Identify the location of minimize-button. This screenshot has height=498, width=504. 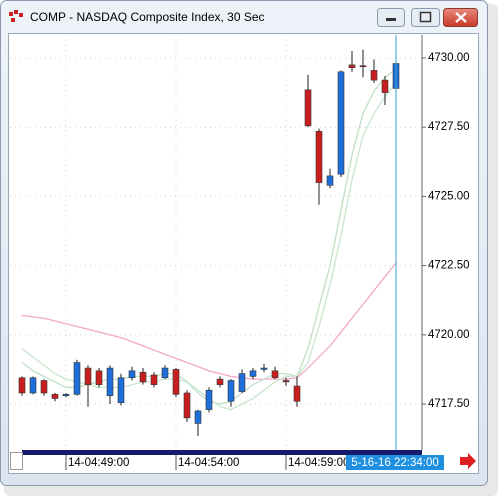
(391, 17).